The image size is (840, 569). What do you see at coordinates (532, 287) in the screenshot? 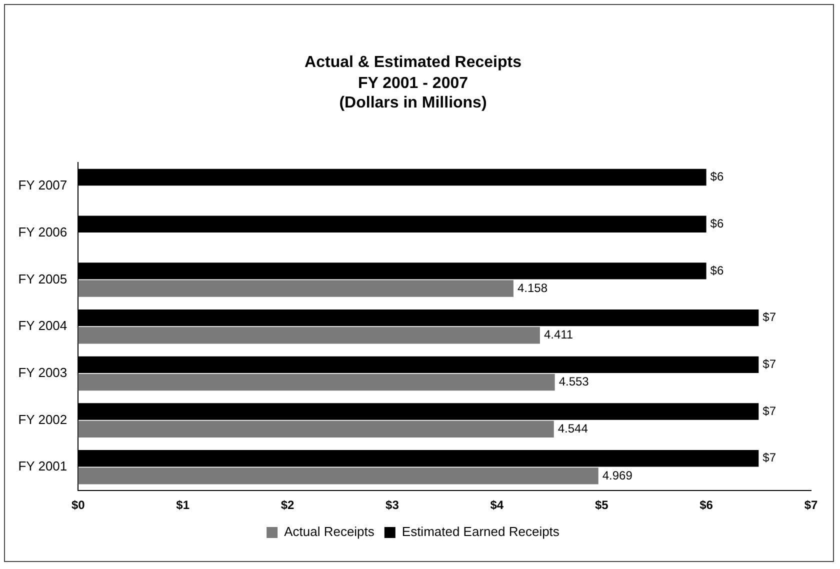
I see `data-label: 4.158` at bounding box center [532, 287].